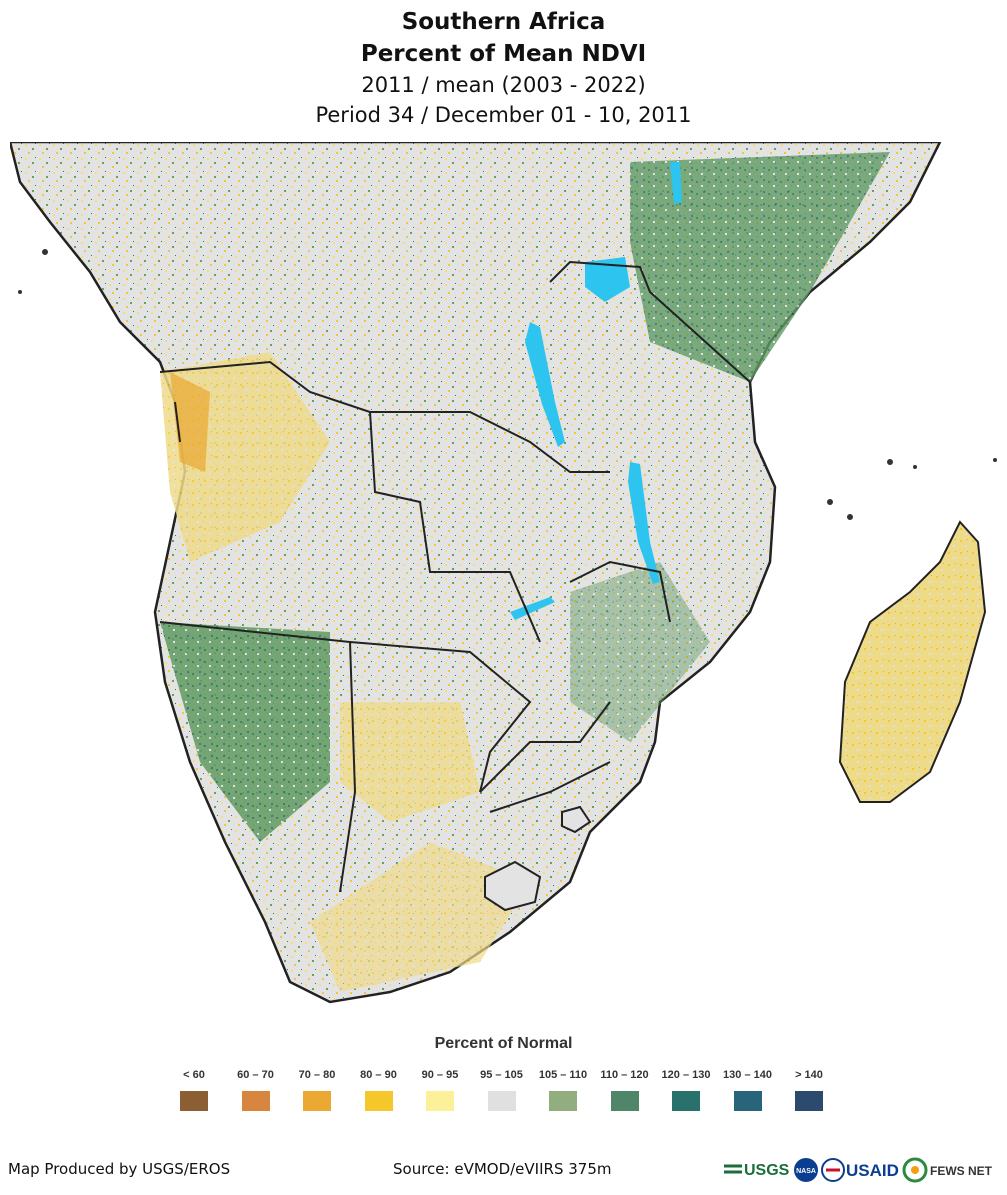  I want to click on nasa-text: NASA, so click(806, 1171).